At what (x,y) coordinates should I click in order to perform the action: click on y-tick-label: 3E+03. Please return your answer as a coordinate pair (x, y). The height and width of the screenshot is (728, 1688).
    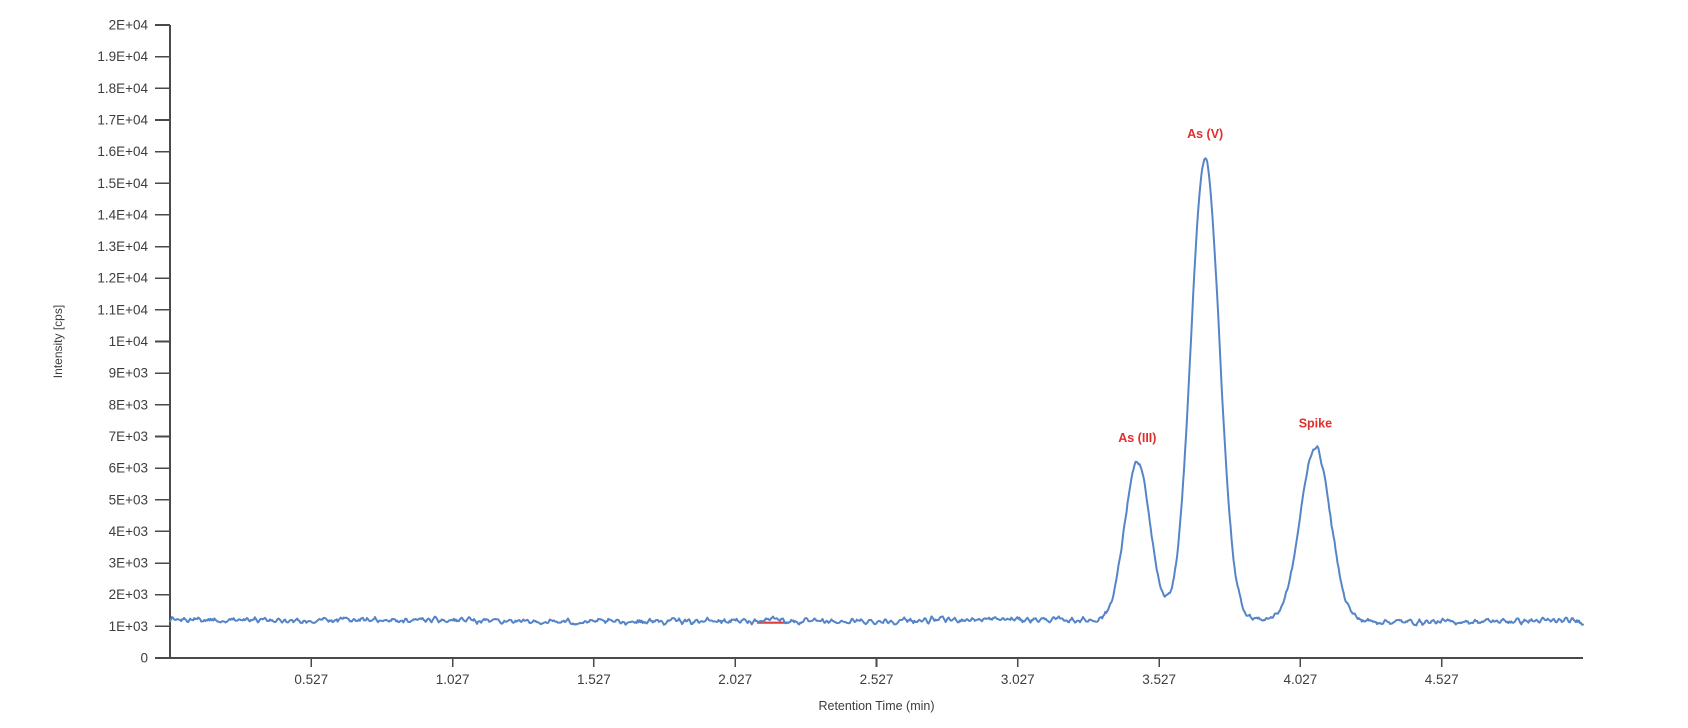
    Looking at the image, I should click on (128, 563).